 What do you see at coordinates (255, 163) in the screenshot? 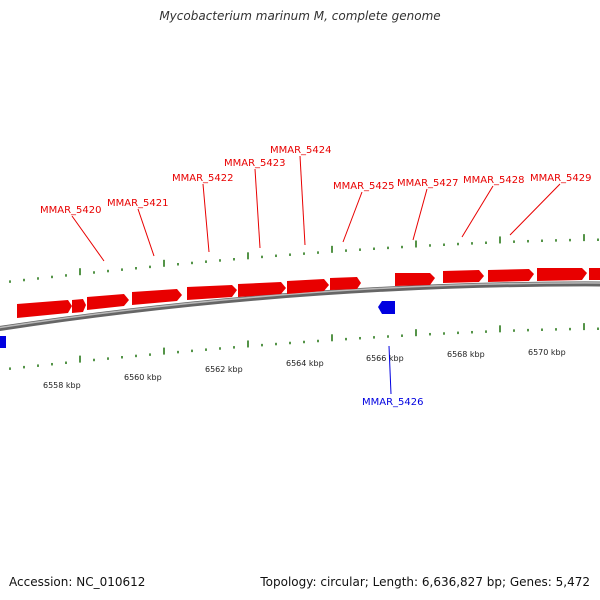
I see `gene-label: MMAR_5423` at bounding box center [255, 163].